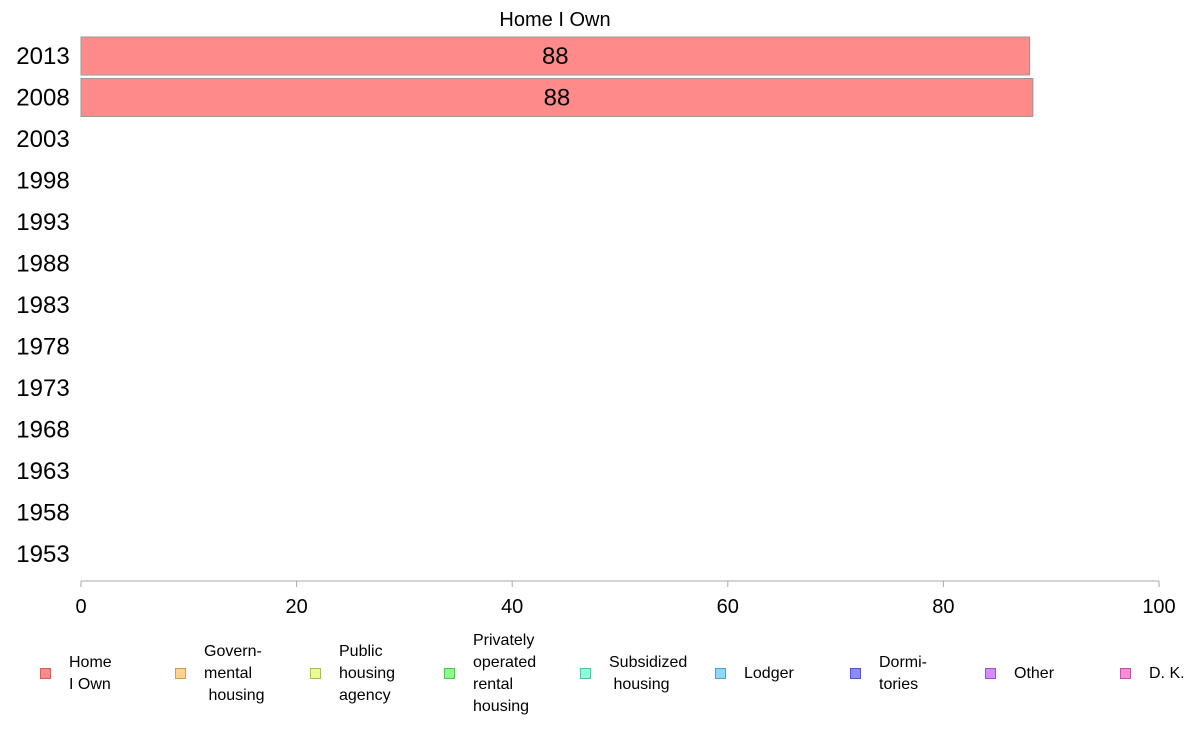 Image resolution: width=1188 pixels, height=736 pixels. What do you see at coordinates (367, 673) in the screenshot?
I see `legend-label: Public housing agency` at bounding box center [367, 673].